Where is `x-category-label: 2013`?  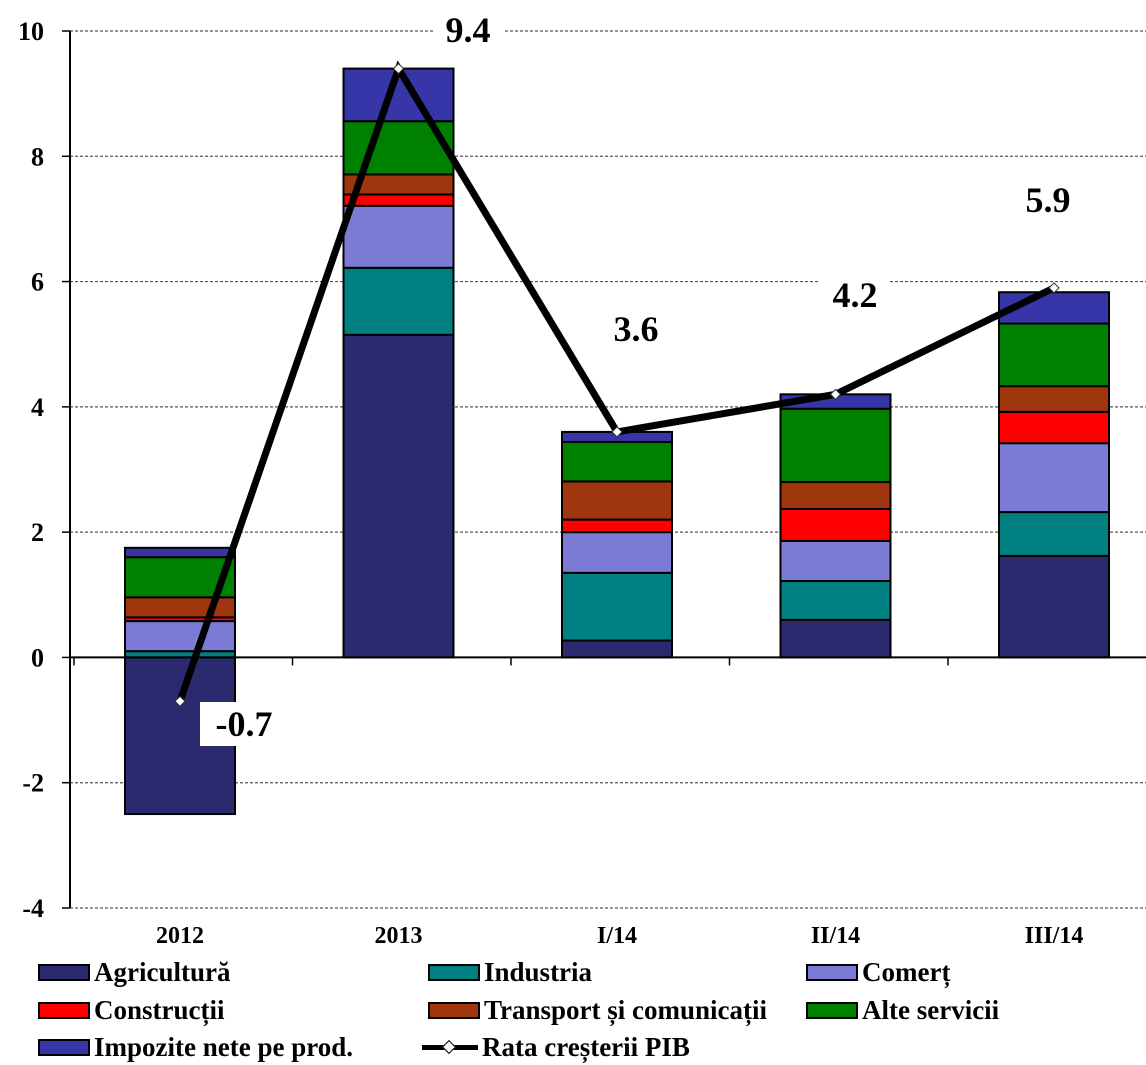 x-category-label: 2013 is located at coordinates (399, 936).